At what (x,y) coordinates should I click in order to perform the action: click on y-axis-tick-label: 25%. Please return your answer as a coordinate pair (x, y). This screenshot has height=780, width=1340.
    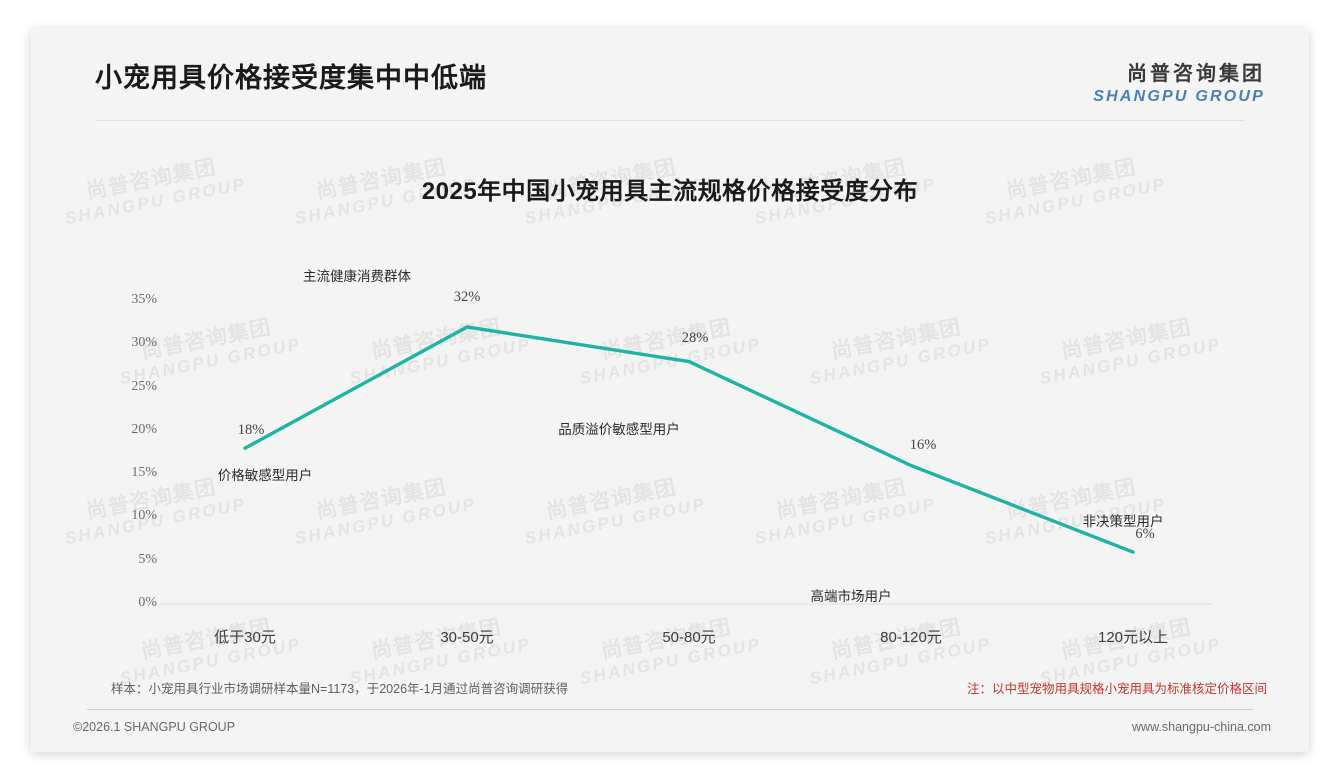
    Looking at the image, I should click on (144, 386).